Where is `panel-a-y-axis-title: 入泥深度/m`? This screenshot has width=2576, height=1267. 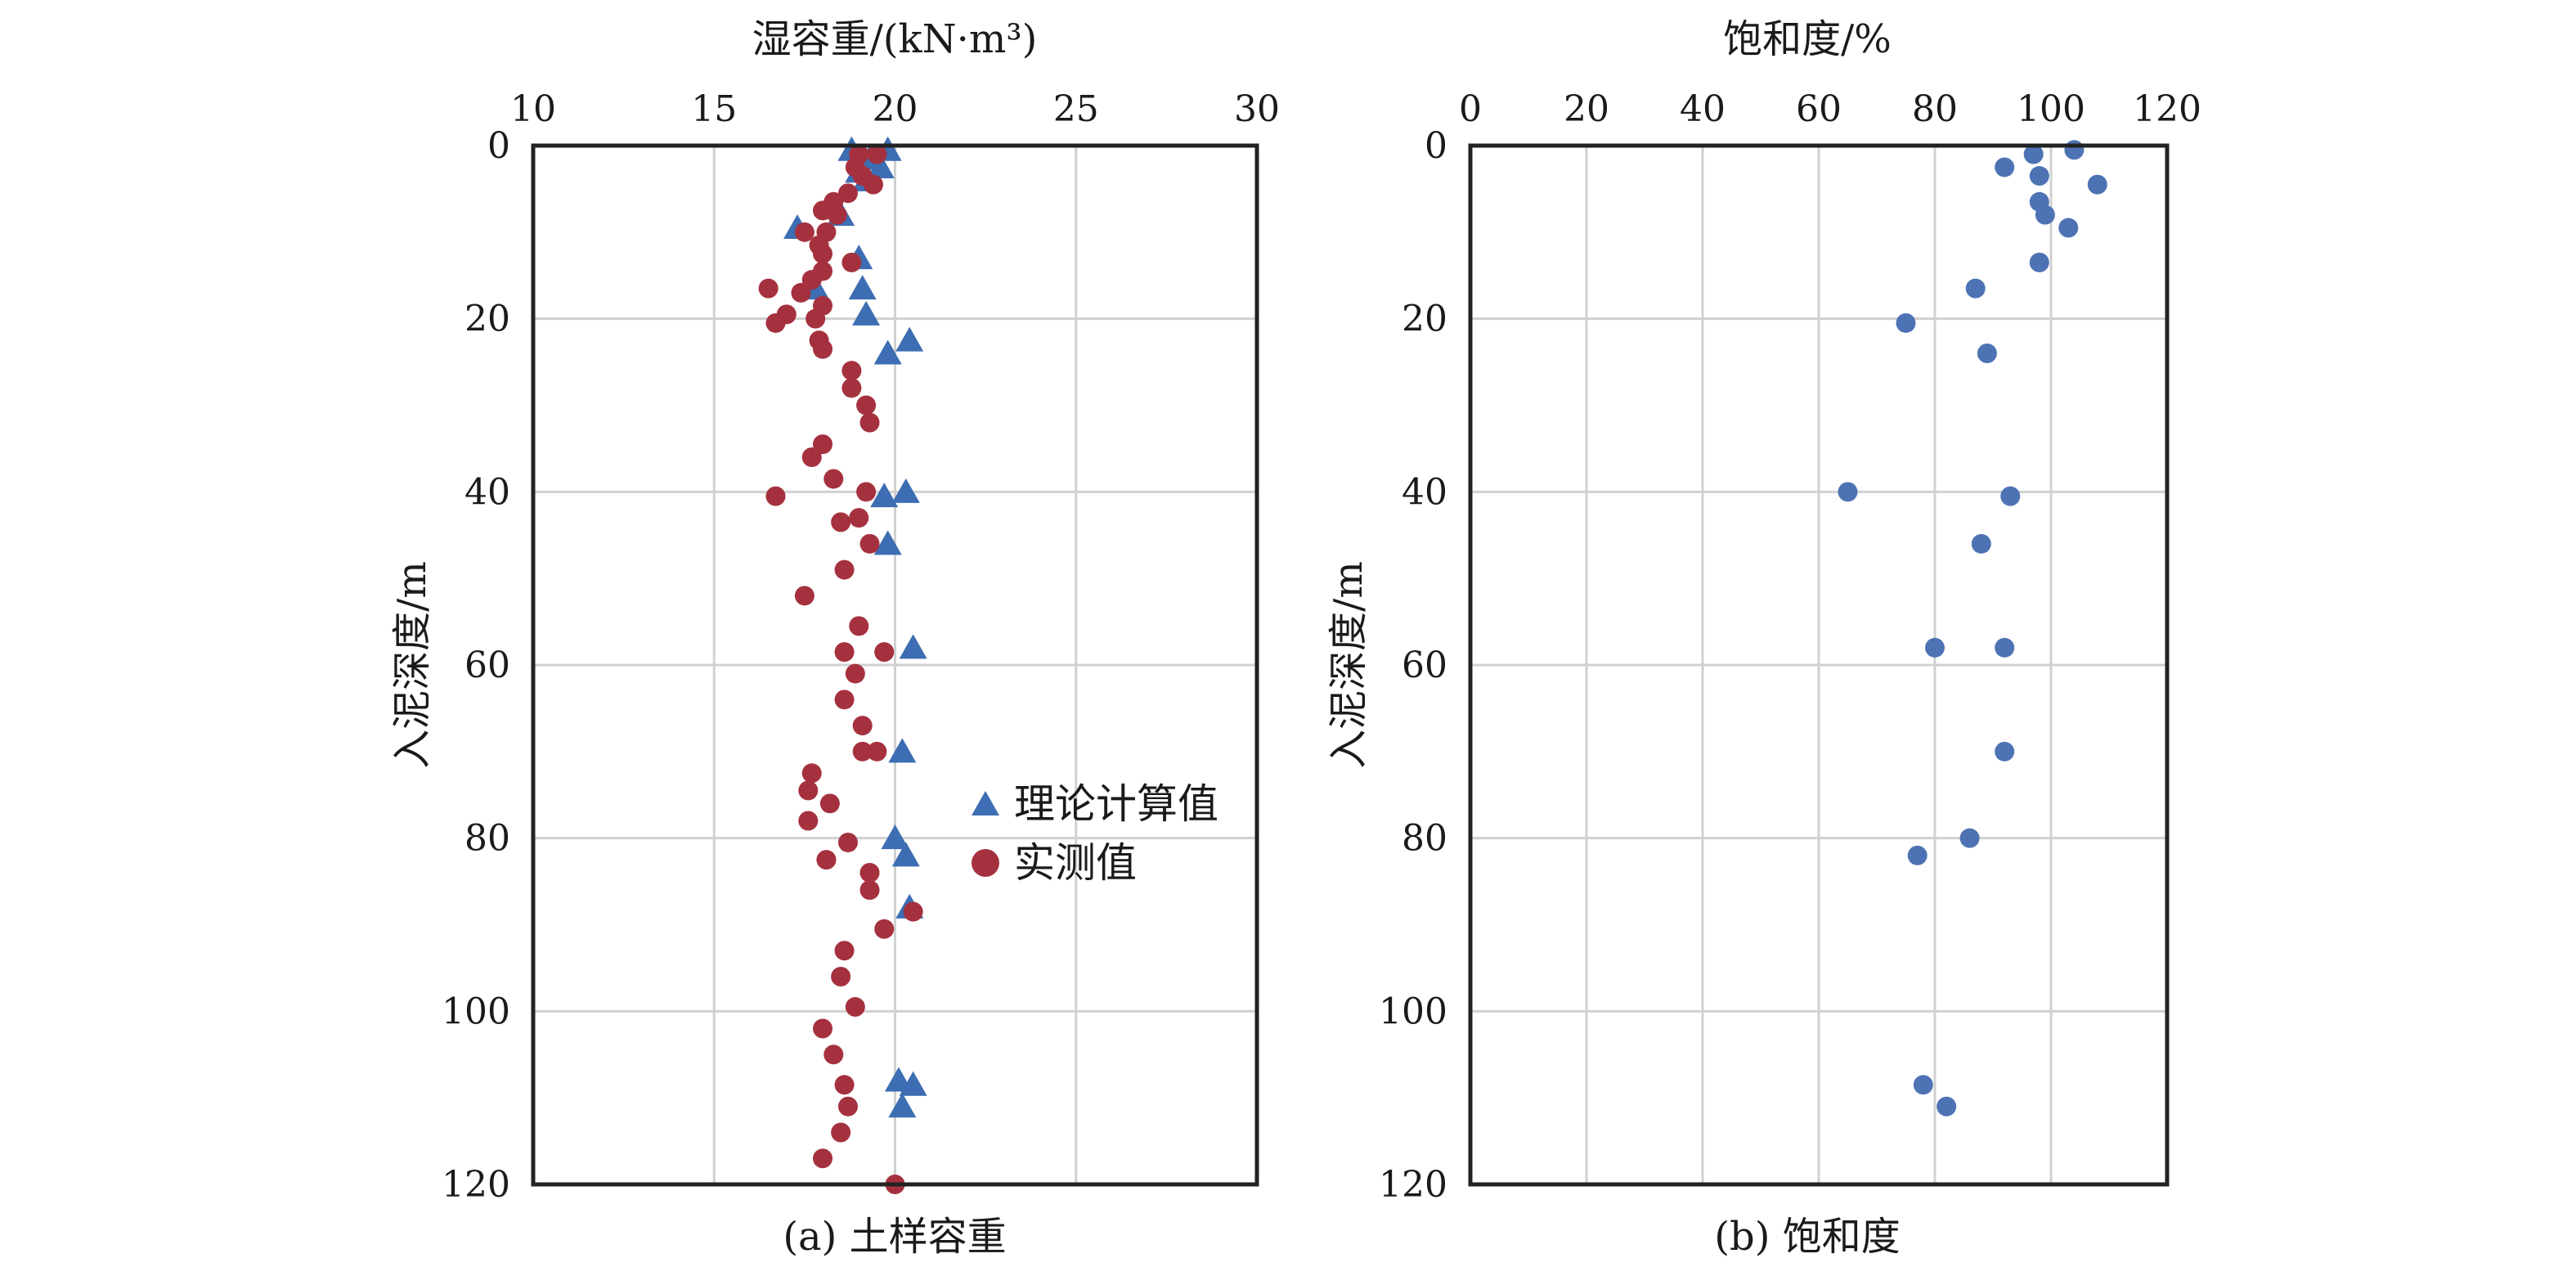
panel-a-y-axis-title: 入泥深度/m is located at coordinates (412, 665).